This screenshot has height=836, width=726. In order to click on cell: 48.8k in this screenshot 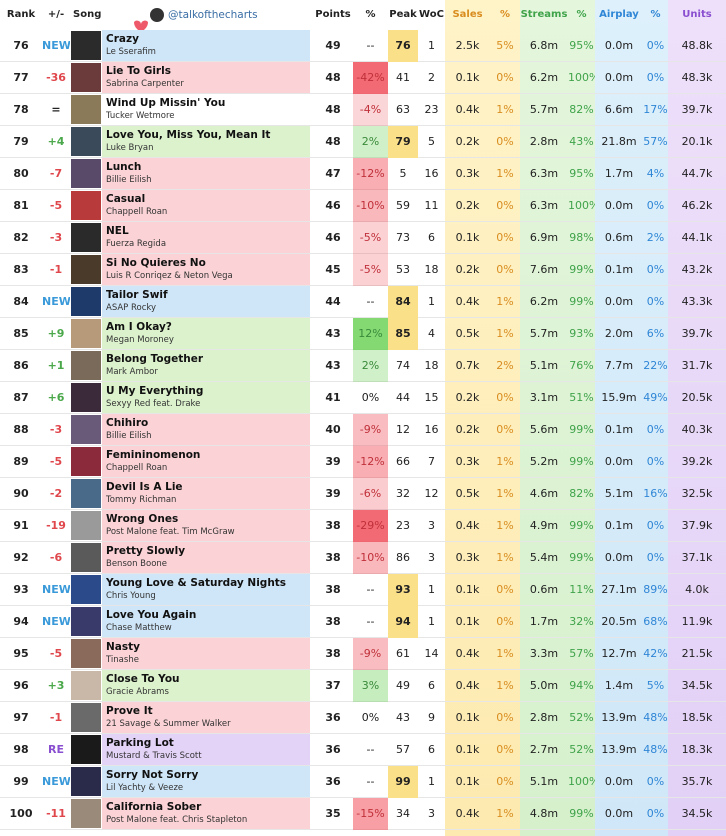, I will do `click(697, 45)`.